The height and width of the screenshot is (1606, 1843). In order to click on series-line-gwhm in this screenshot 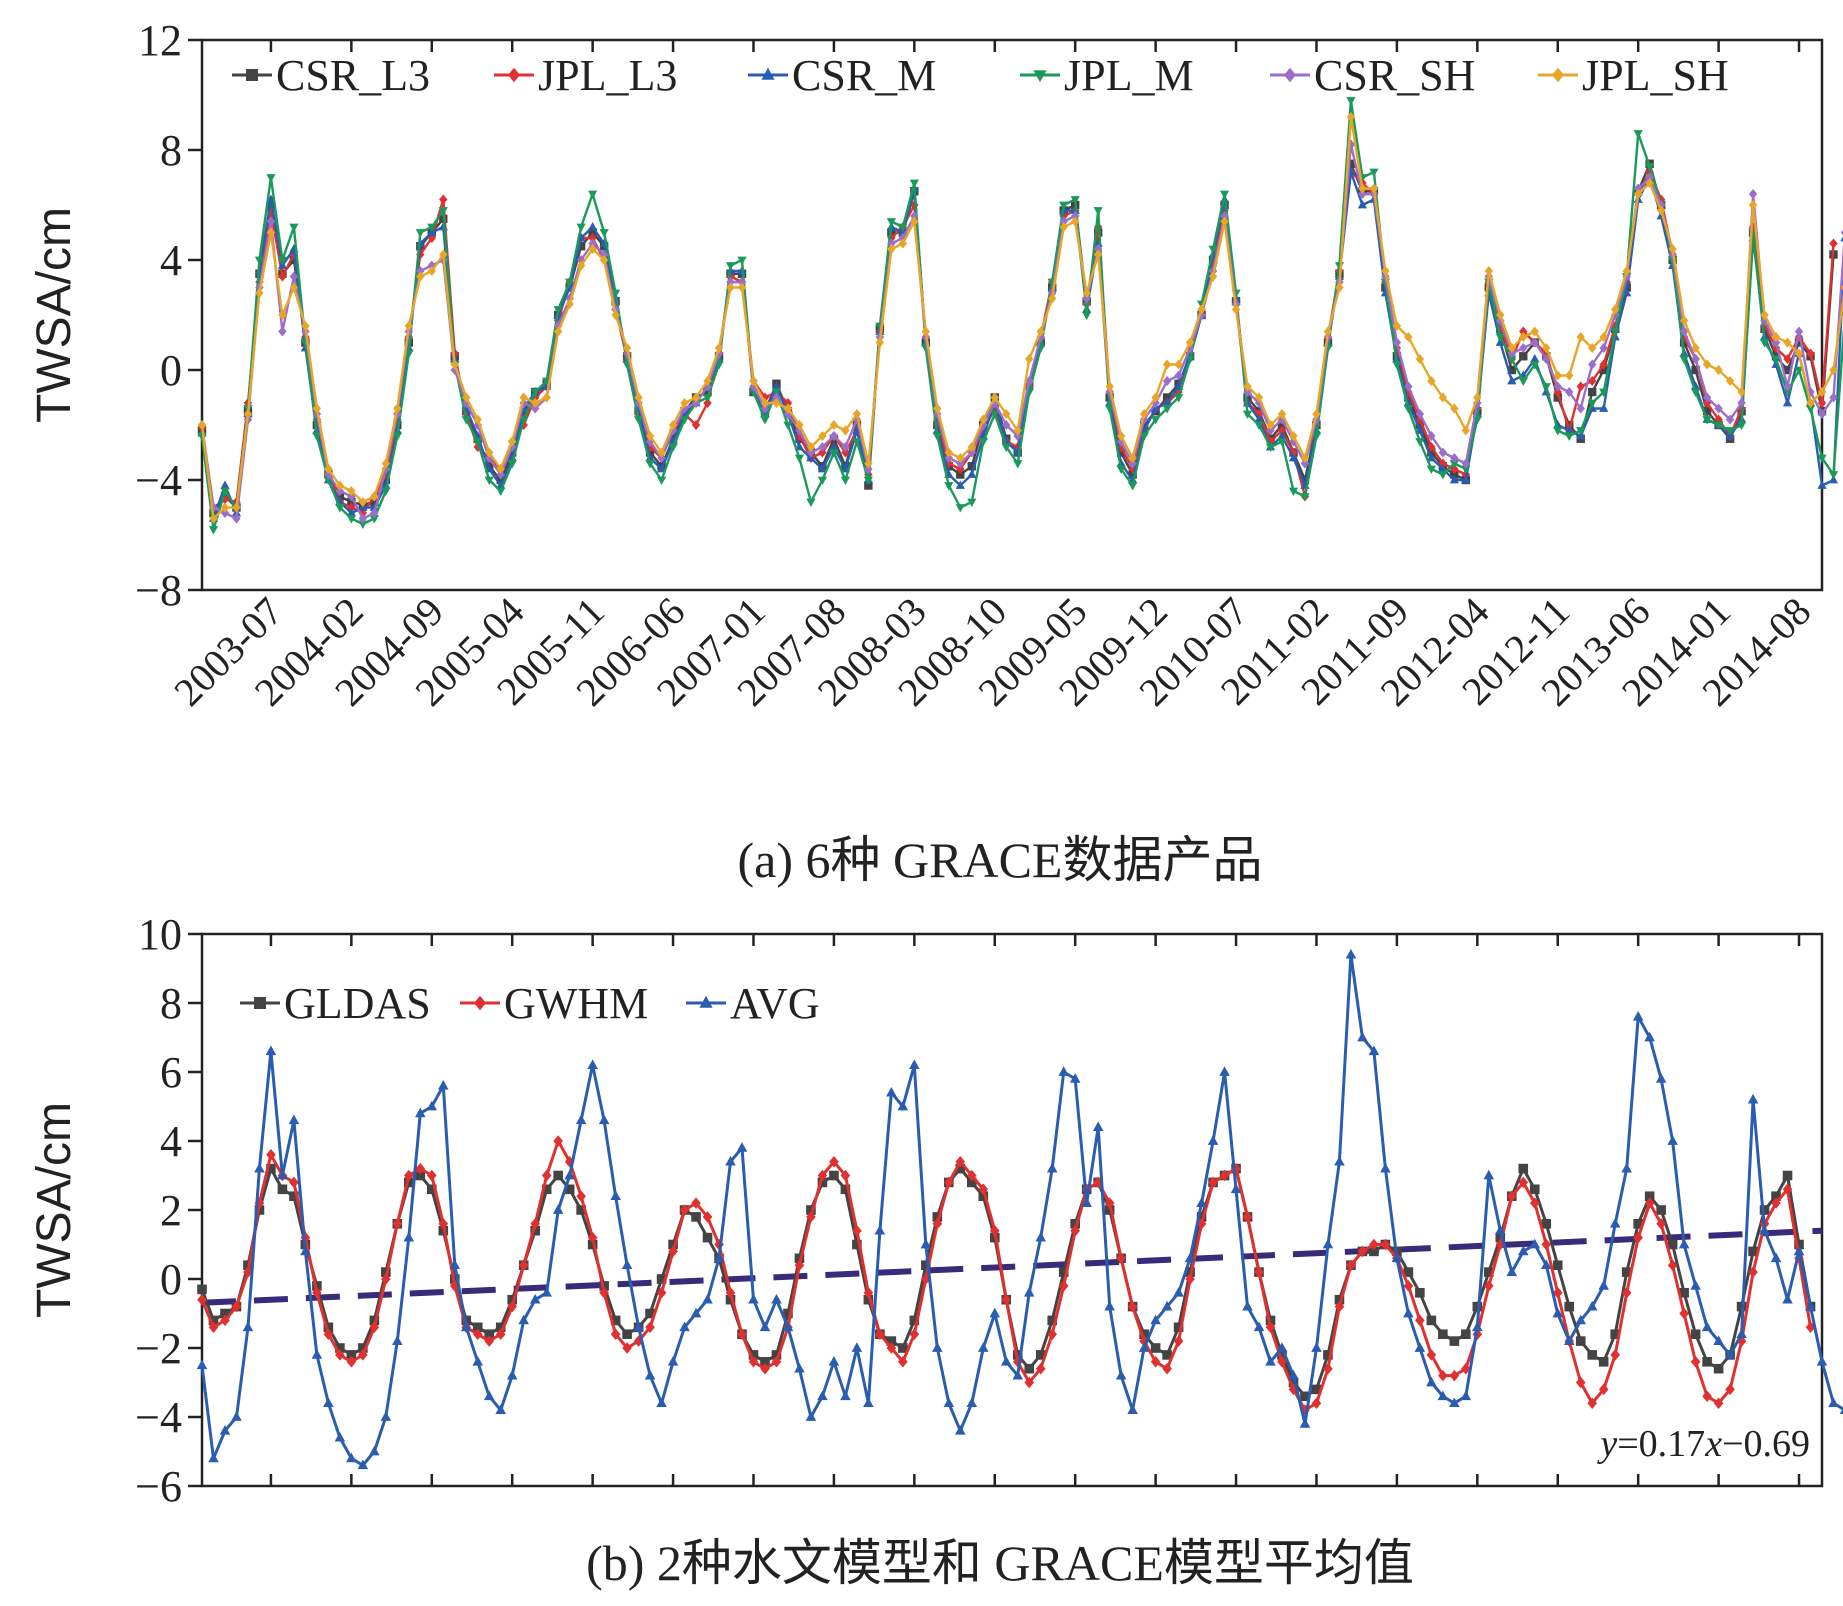, I will do `click(1006, 1275)`.